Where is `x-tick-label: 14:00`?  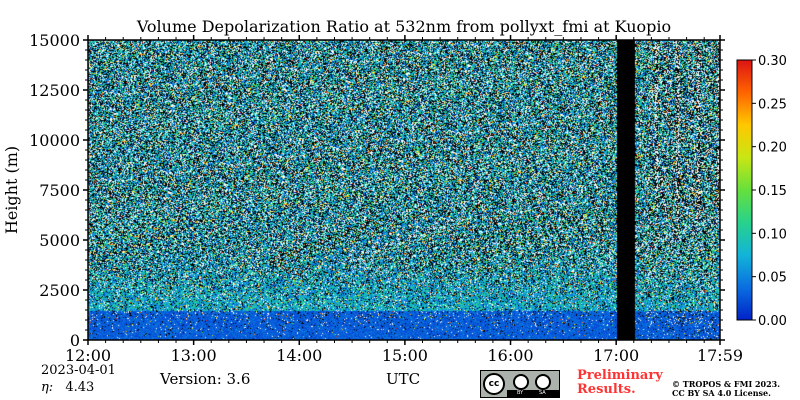 x-tick-label: 14:00 is located at coordinates (299, 355).